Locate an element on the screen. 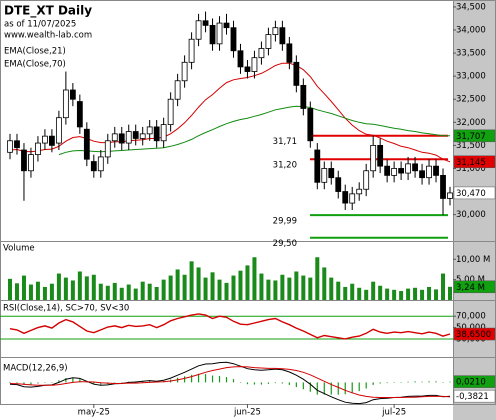 This screenshot has height=420, width=496. value-badge-label: 30,470 is located at coordinates (471, 194).